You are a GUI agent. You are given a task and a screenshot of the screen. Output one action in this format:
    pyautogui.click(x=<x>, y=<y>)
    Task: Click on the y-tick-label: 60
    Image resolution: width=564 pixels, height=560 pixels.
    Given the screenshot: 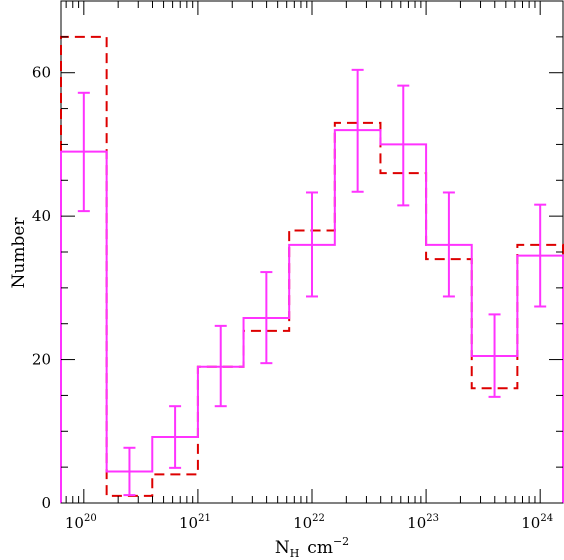 What is the action you would take?
    pyautogui.click(x=41, y=73)
    